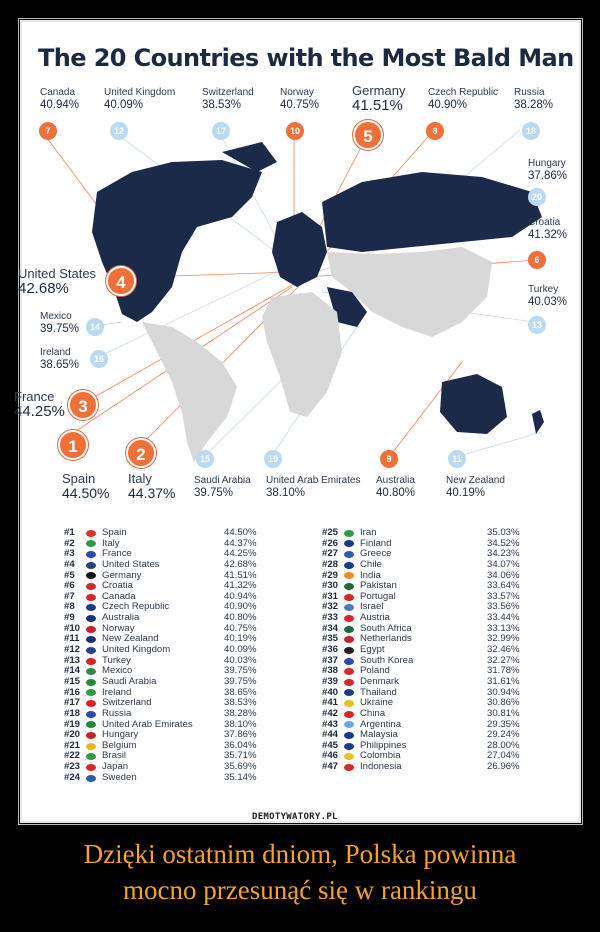  What do you see at coordinates (448, 104) in the screenshot?
I see `country-pct: 40.90%` at bounding box center [448, 104].